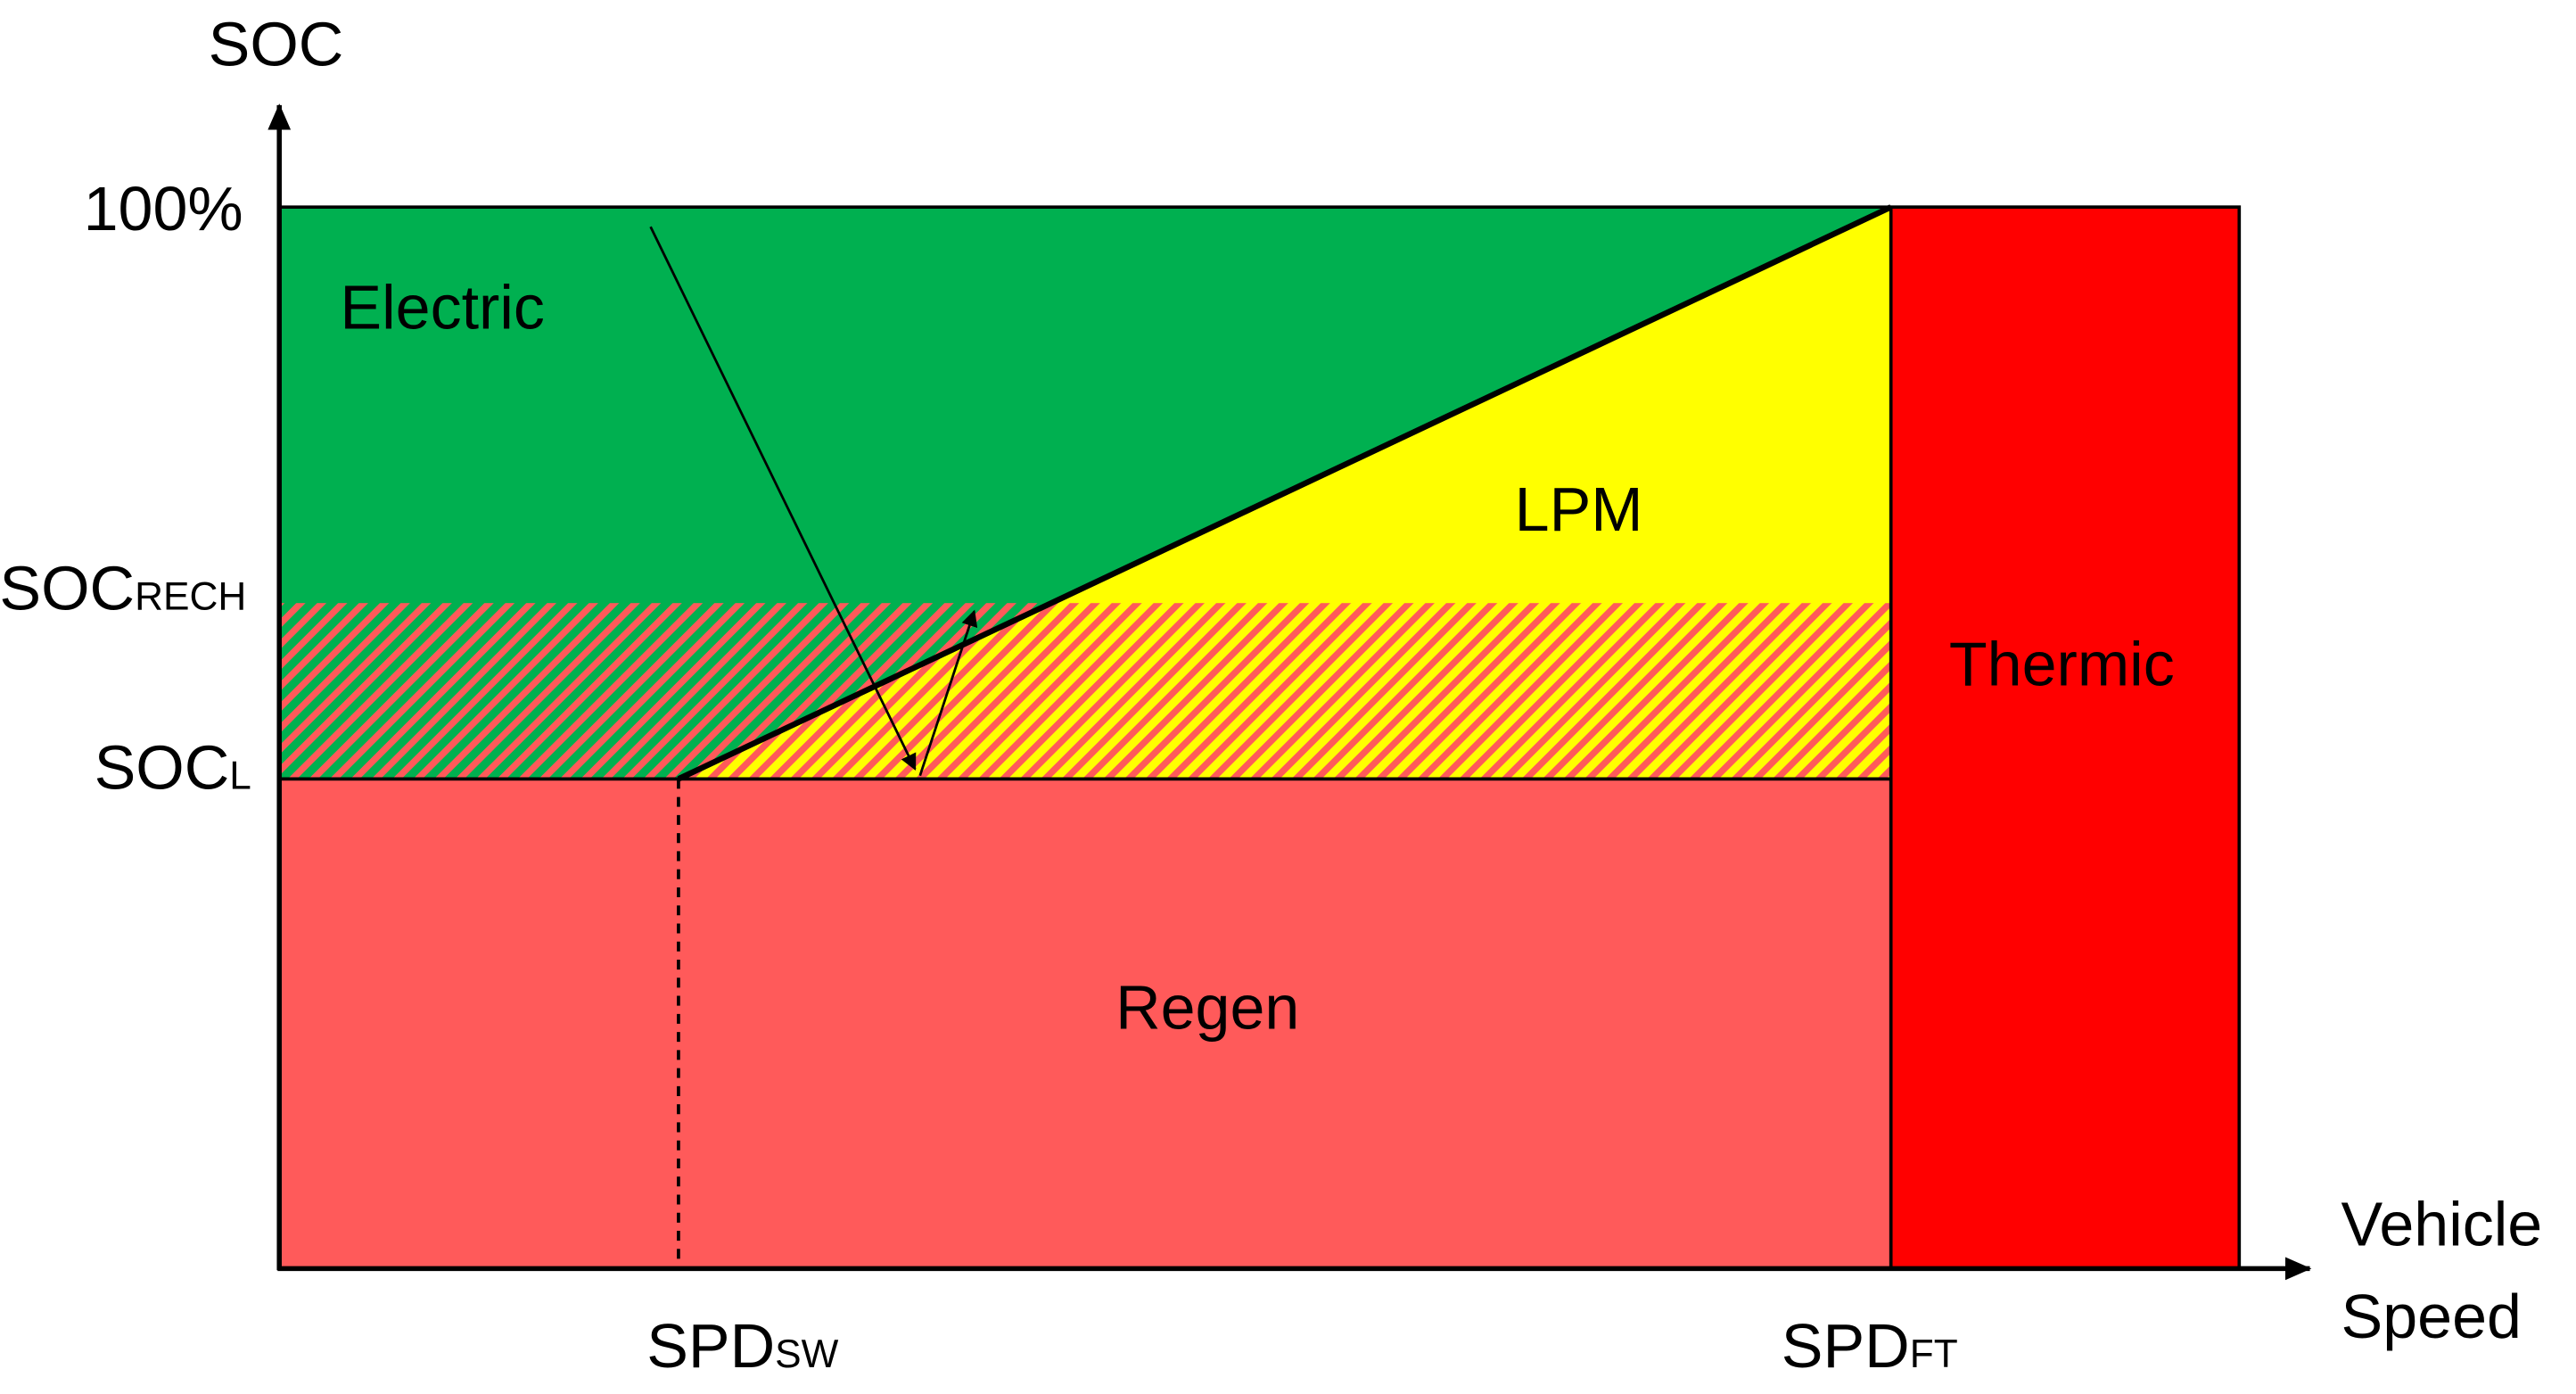  I want to click on y-axis-title: SOC, so click(276, 44).